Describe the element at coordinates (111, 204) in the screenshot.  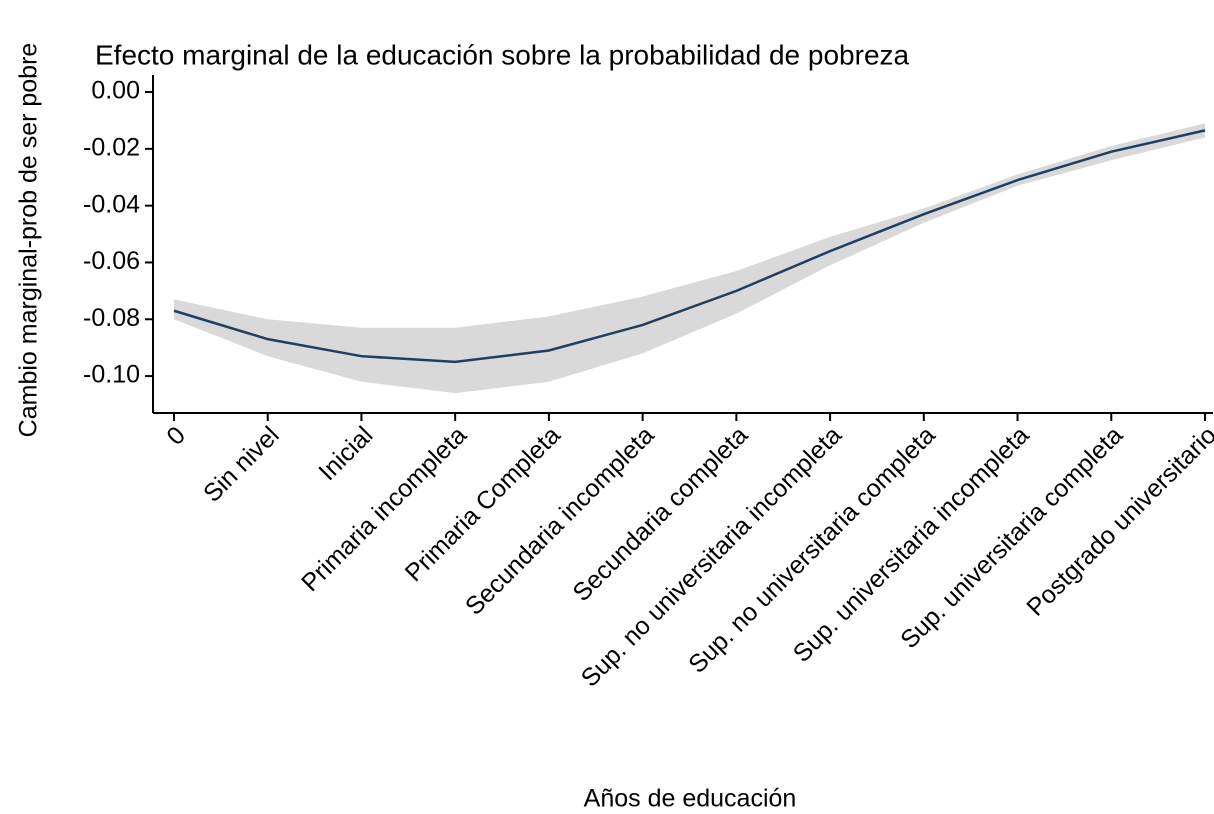
I see `y-tick-label: -0.04` at that location.